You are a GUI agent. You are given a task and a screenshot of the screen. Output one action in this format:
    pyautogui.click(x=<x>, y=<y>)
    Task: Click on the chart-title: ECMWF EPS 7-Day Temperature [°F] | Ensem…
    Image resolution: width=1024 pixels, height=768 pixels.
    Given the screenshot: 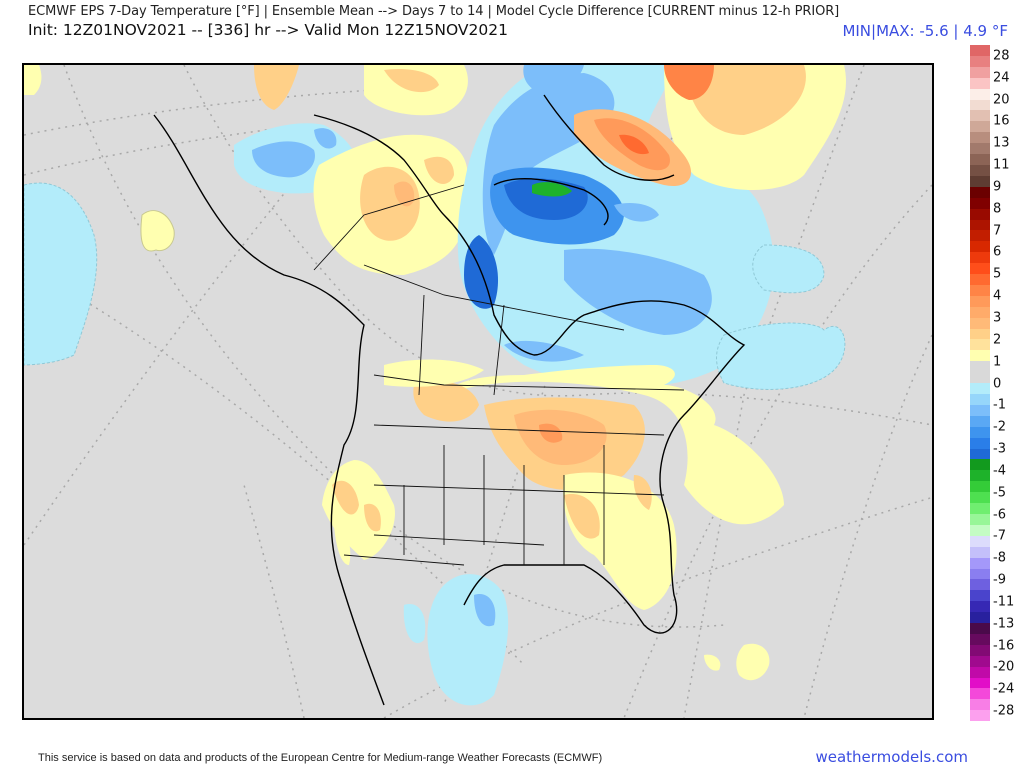 What is the action you would take?
    pyautogui.click(x=434, y=11)
    